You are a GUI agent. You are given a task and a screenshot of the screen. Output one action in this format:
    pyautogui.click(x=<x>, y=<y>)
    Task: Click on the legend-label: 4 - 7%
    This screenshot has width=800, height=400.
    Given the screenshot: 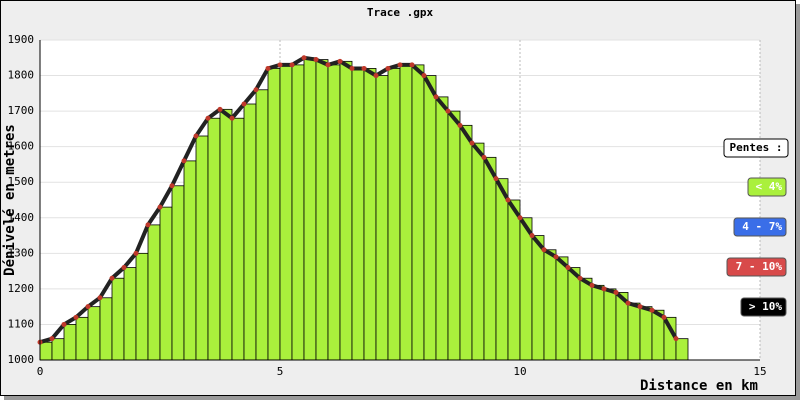 What is the action you would take?
    pyautogui.click(x=762, y=226)
    